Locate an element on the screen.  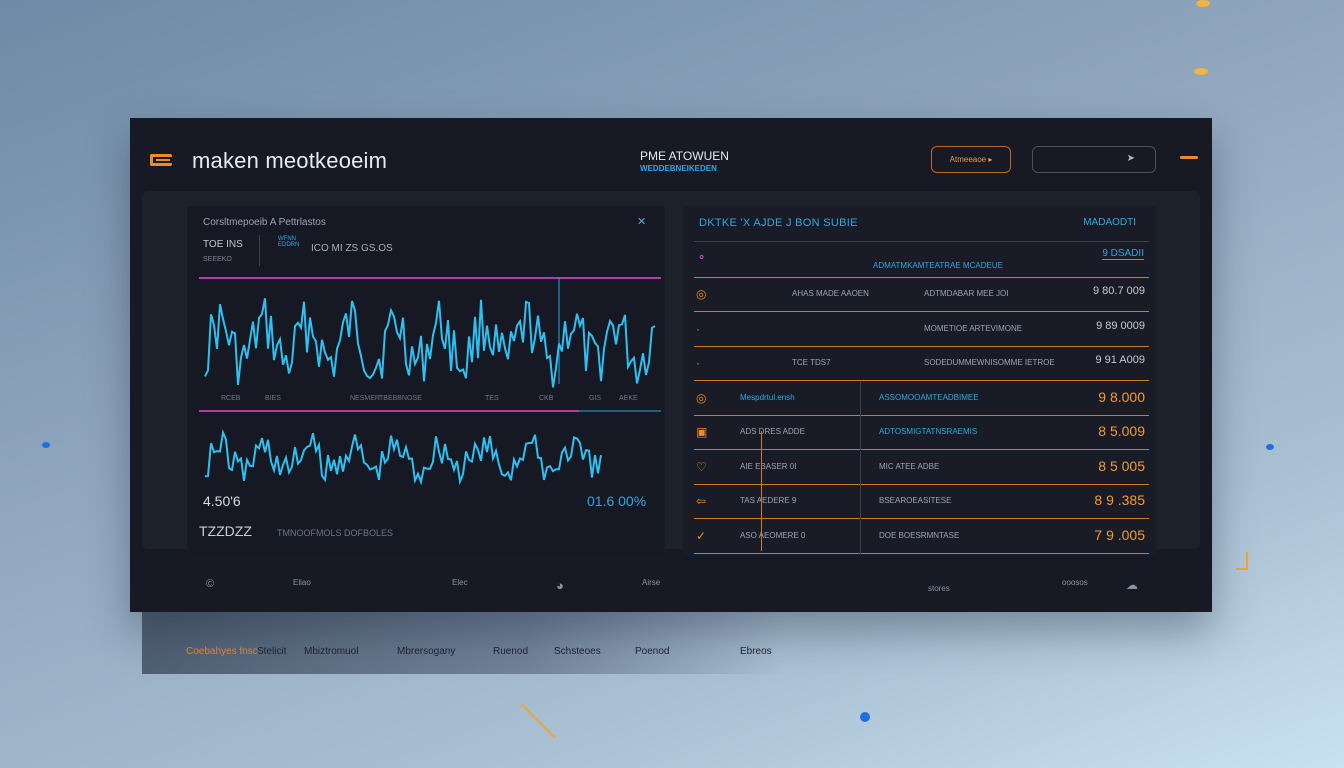
decor-line is located at coordinates (538, 721).